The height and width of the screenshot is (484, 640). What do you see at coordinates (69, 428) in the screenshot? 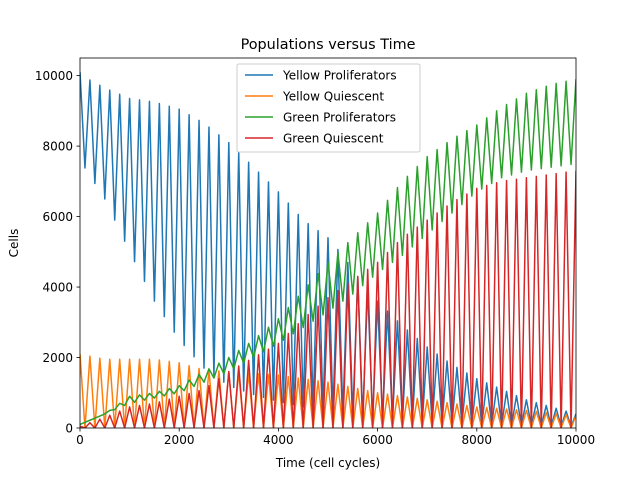
I see `y-tick-label: 0` at bounding box center [69, 428].